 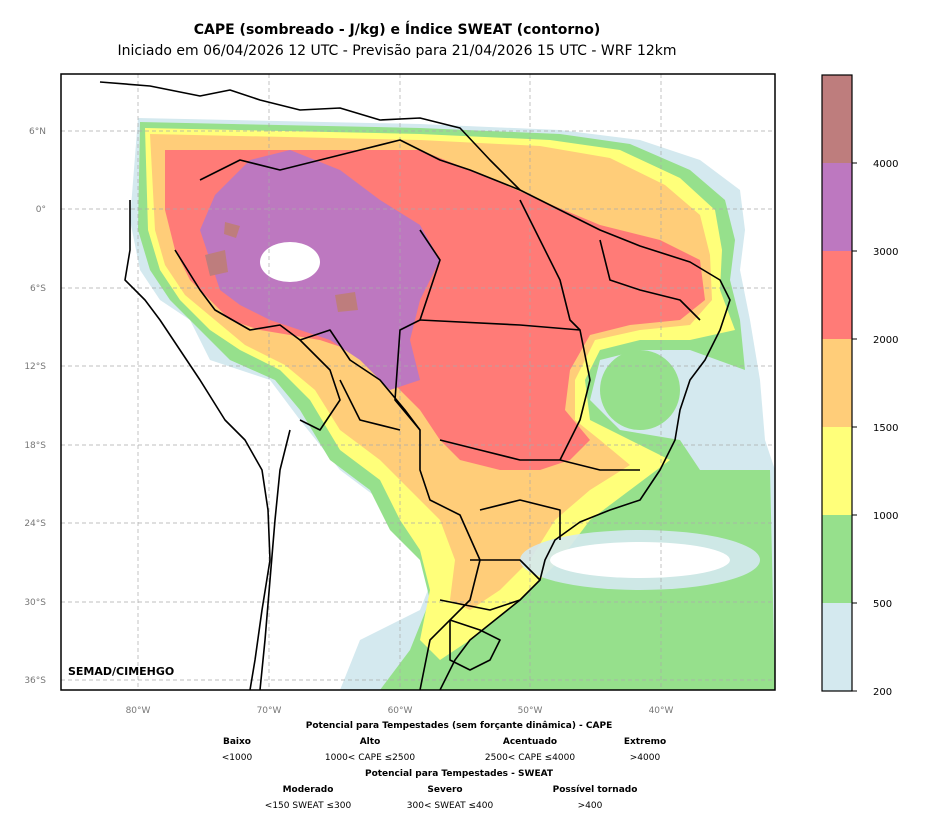 What do you see at coordinates (645, 758) in the screenshot?
I see `cape-level-range: >4000` at bounding box center [645, 758].